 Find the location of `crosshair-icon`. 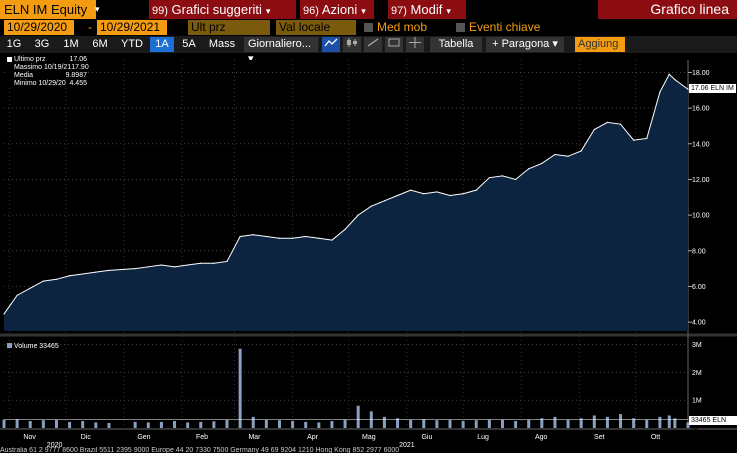

crosshair-icon is located at coordinates (415, 44).